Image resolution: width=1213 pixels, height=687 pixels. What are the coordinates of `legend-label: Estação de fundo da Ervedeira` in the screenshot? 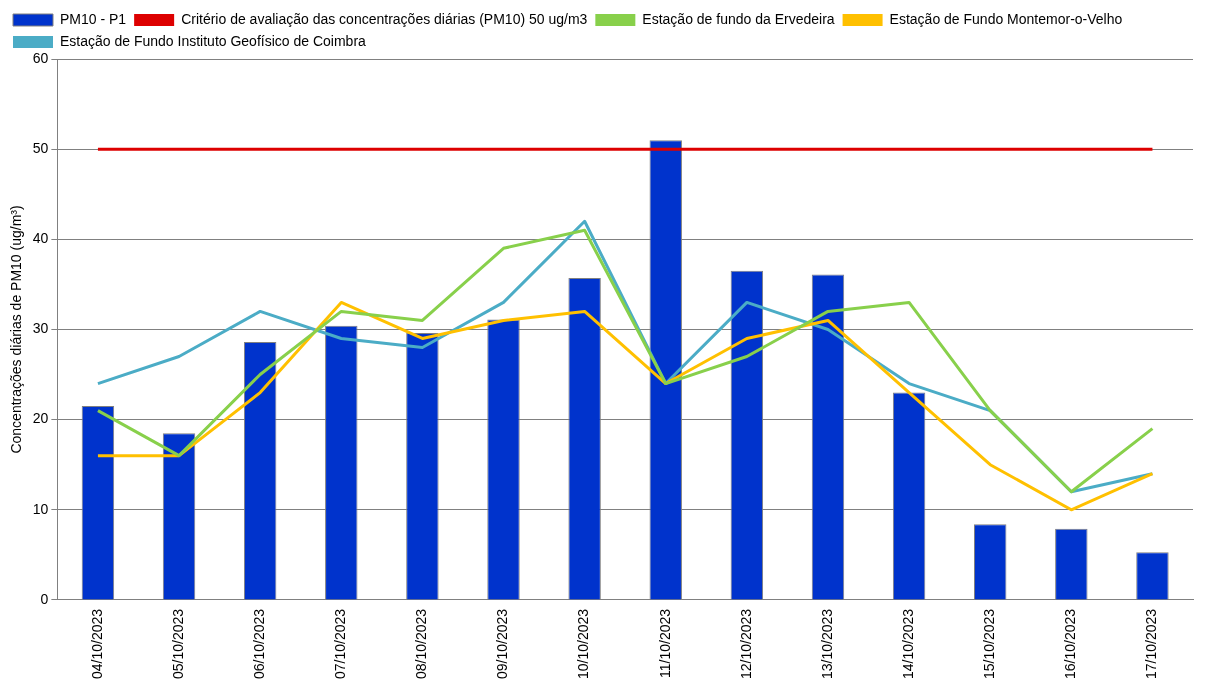 It's located at (738, 18).